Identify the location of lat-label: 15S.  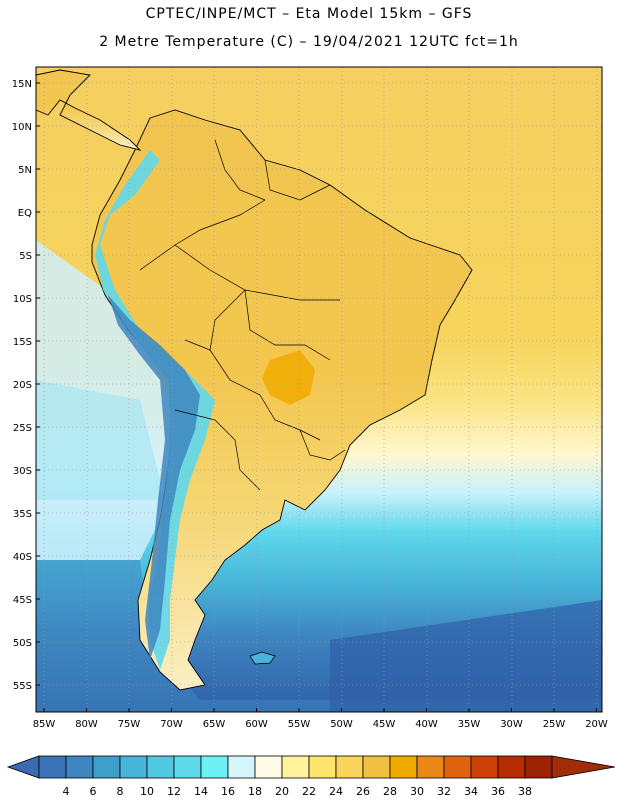
(22, 342).